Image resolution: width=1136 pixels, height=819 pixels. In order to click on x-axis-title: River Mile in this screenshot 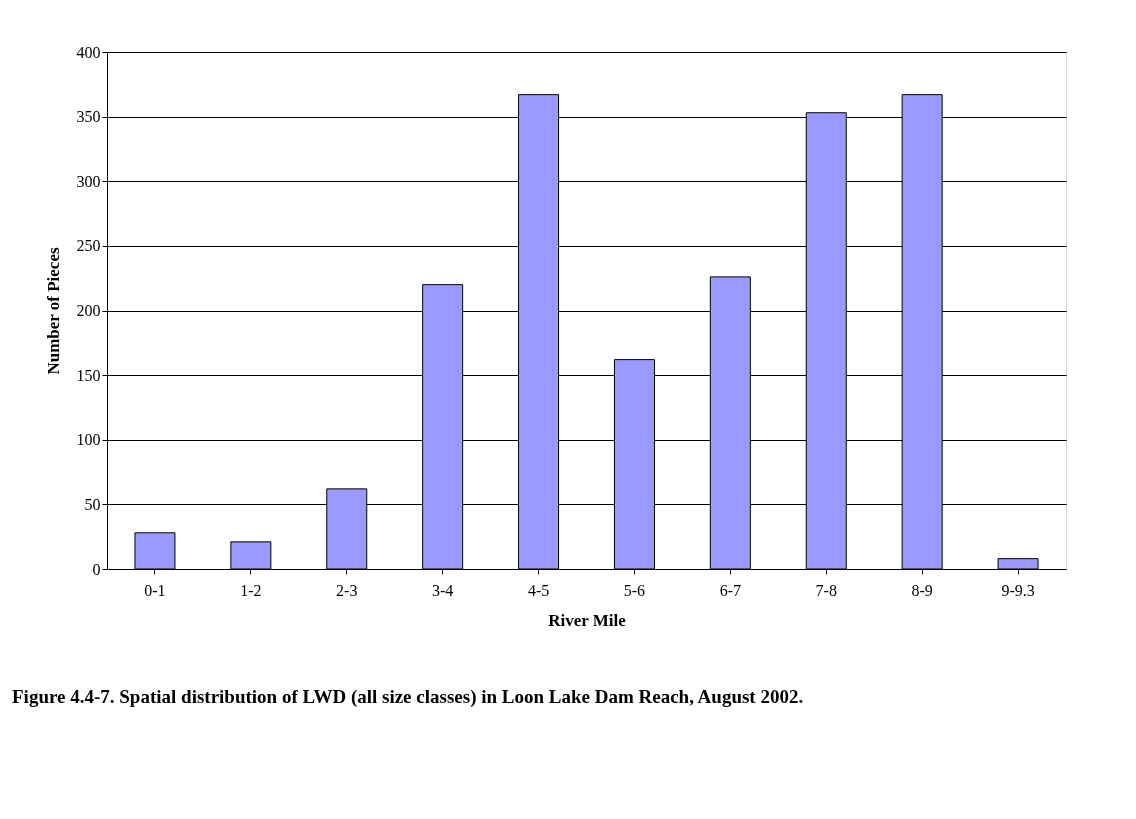, I will do `click(587, 620)`.